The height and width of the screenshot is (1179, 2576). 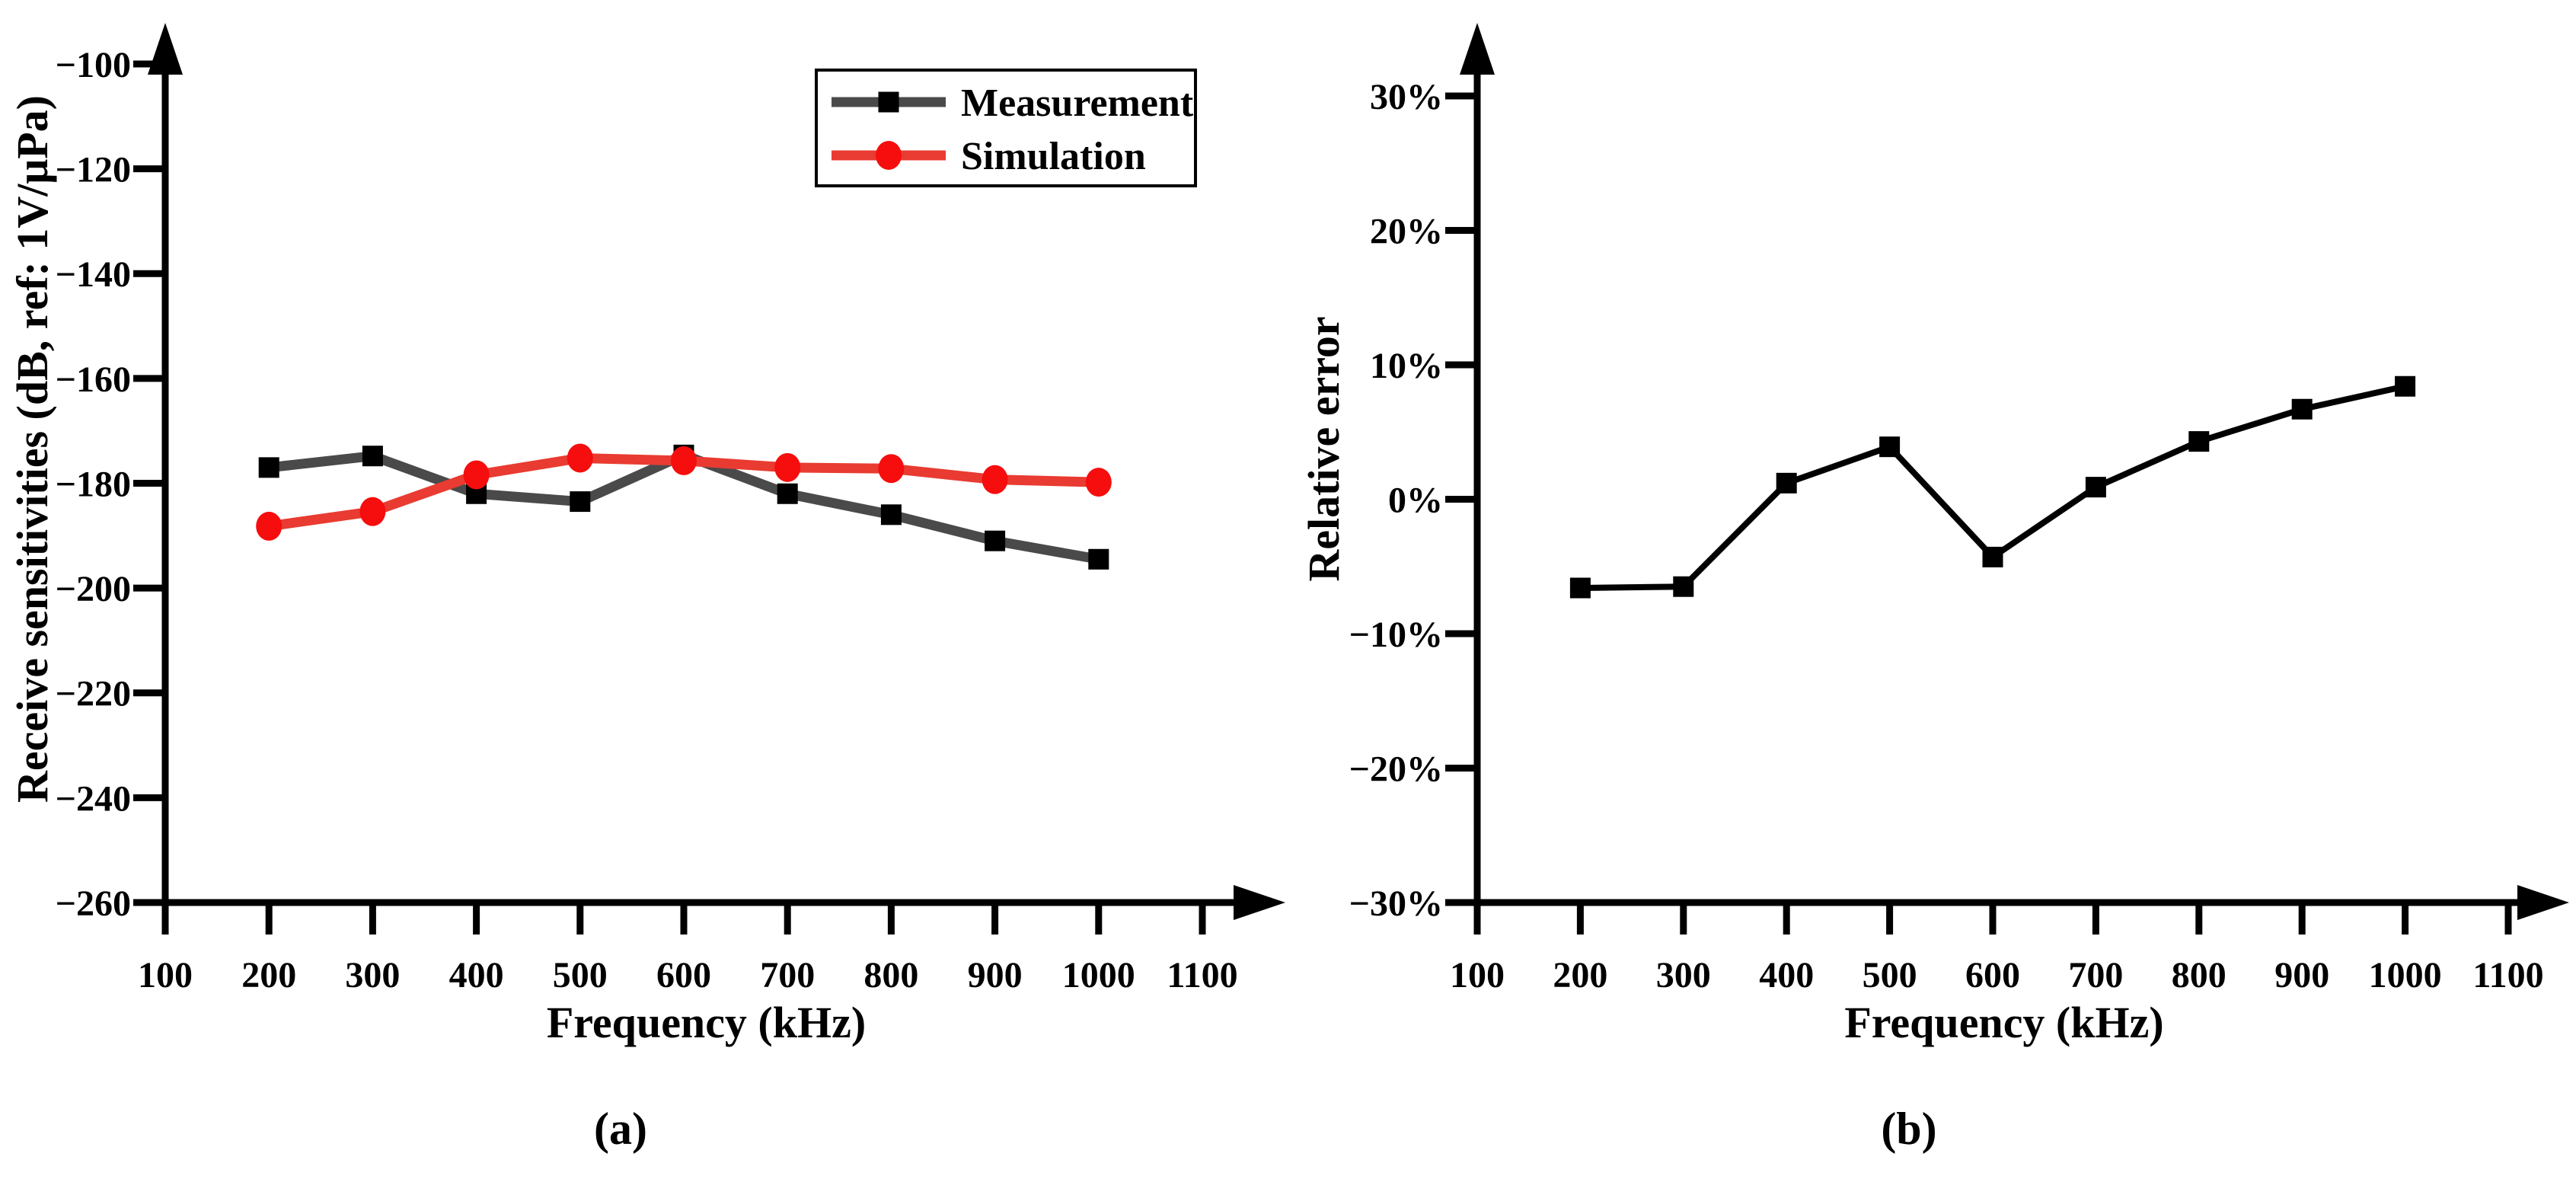 I want to click on caption-b: (b), so click(x=1909, y=1129).